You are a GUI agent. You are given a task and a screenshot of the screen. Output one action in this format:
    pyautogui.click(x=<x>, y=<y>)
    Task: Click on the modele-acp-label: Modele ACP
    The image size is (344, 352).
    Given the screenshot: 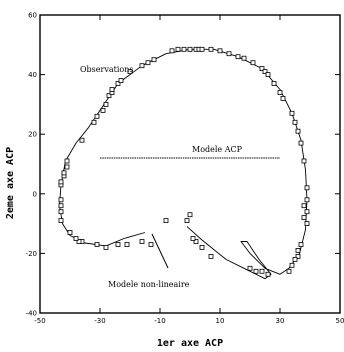 What is the action you would take?
    pyautogui.click(x=217, y=149)
    